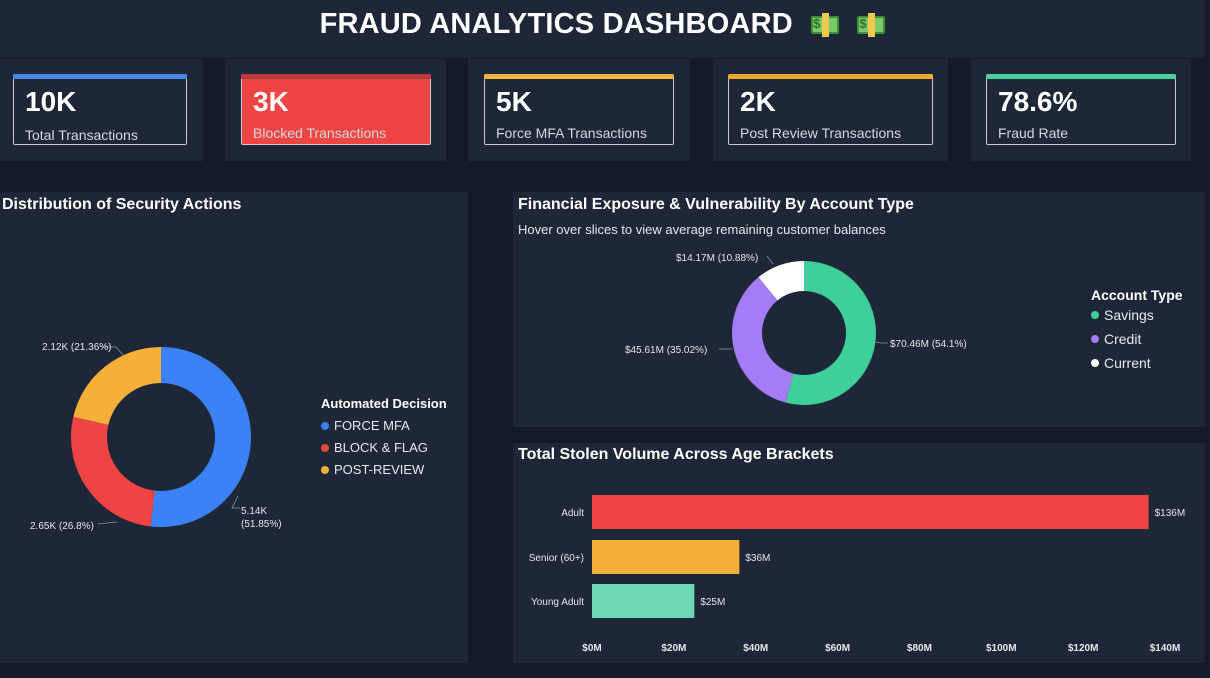 This screenshot has width=1210, height=678. What do you see at coordinates (271, 101) in the screenshot?
I see `kpi-value: 3K` at bounding box center [271, 101].